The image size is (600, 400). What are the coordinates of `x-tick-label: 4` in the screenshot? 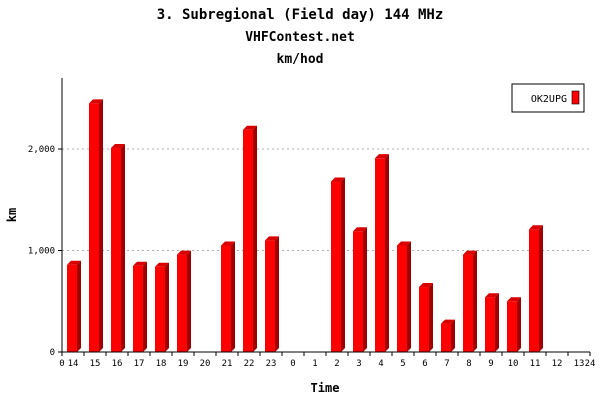 It's located at (380, 364).